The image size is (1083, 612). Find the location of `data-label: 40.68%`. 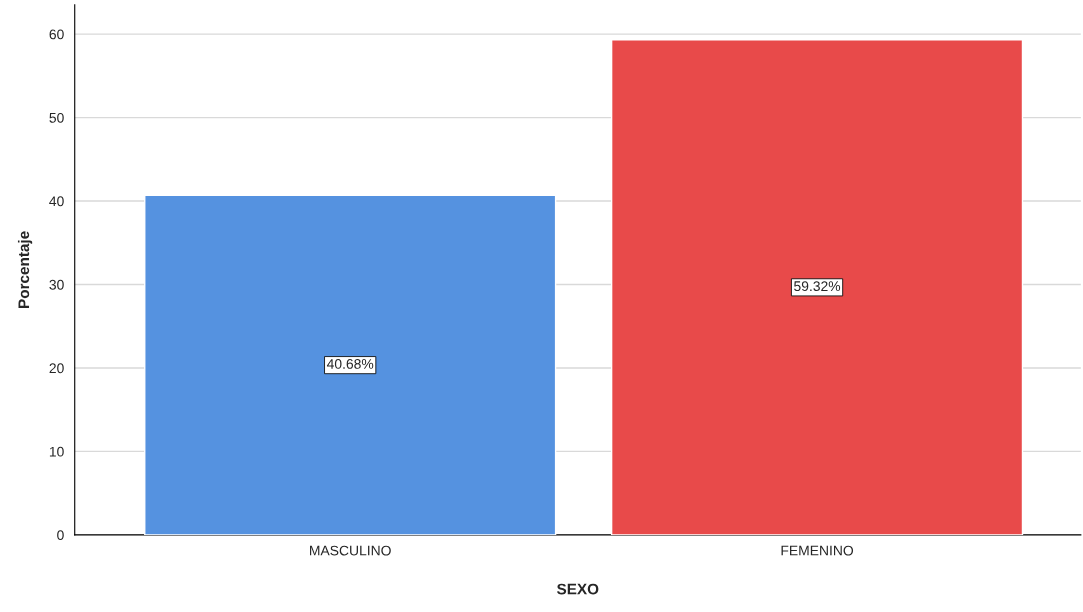

data-label: 40.68% is located at coordinates (350, 364).